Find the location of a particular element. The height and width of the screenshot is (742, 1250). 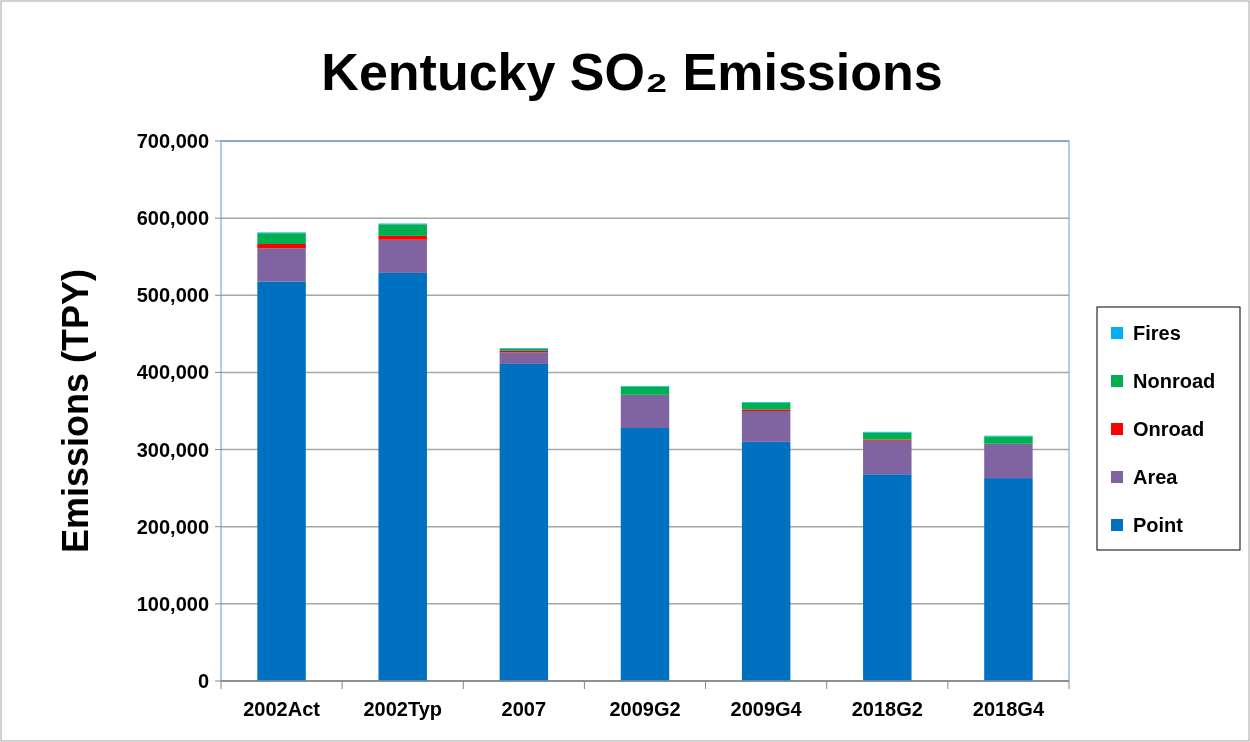

x-tick-label: 2007 is located at coordinates (524, 709).